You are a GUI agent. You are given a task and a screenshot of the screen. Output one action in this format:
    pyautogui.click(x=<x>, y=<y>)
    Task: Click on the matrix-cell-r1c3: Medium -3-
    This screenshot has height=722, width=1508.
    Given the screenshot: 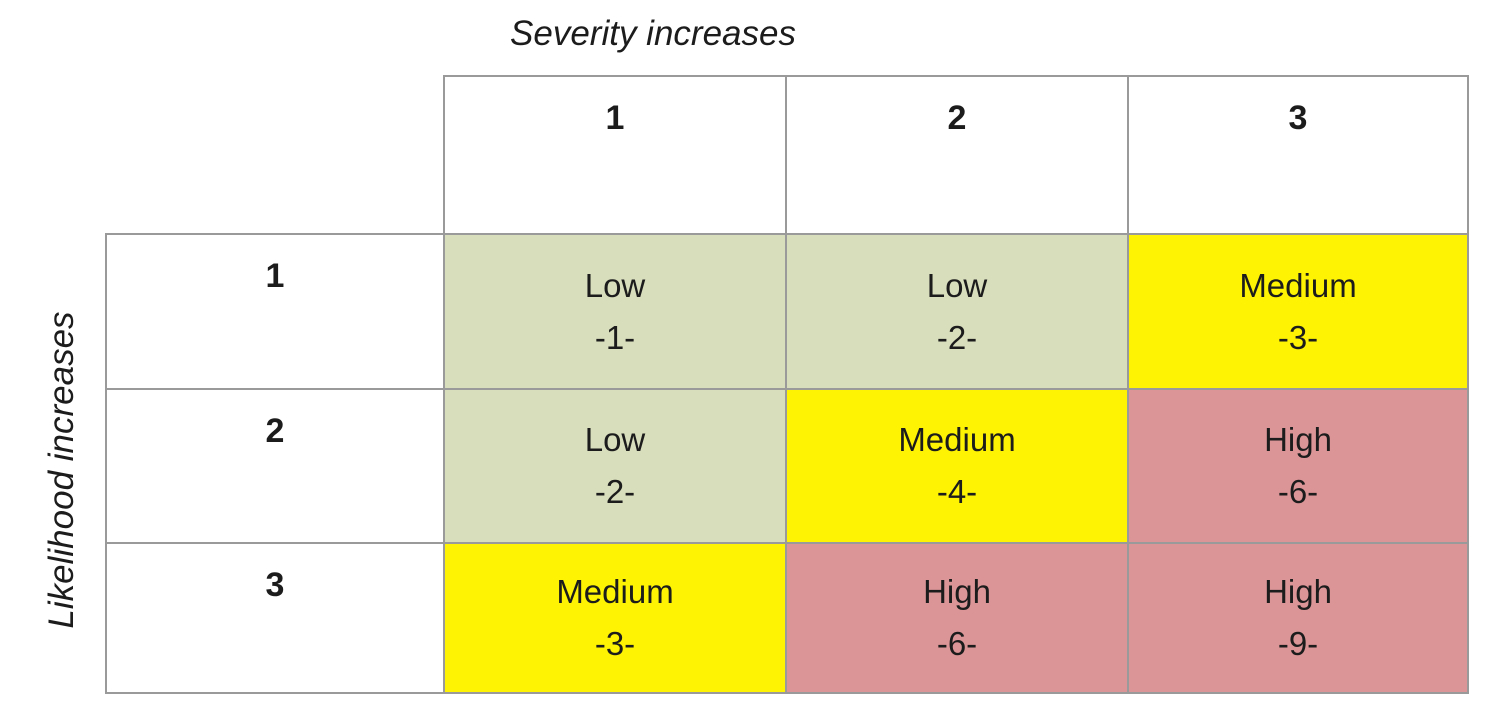 What is the action you would take?
    pyautogui.click(x=1298, y=311)
    